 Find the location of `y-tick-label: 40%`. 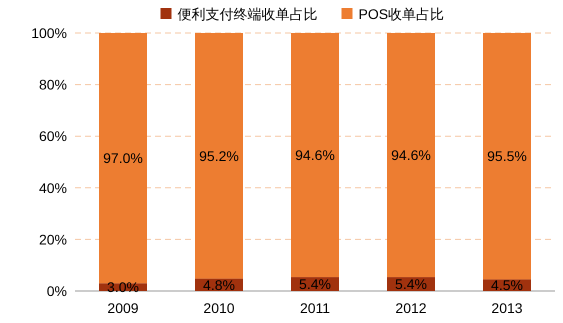

y-tick-label: 40% is located at coordinates (52, 188).